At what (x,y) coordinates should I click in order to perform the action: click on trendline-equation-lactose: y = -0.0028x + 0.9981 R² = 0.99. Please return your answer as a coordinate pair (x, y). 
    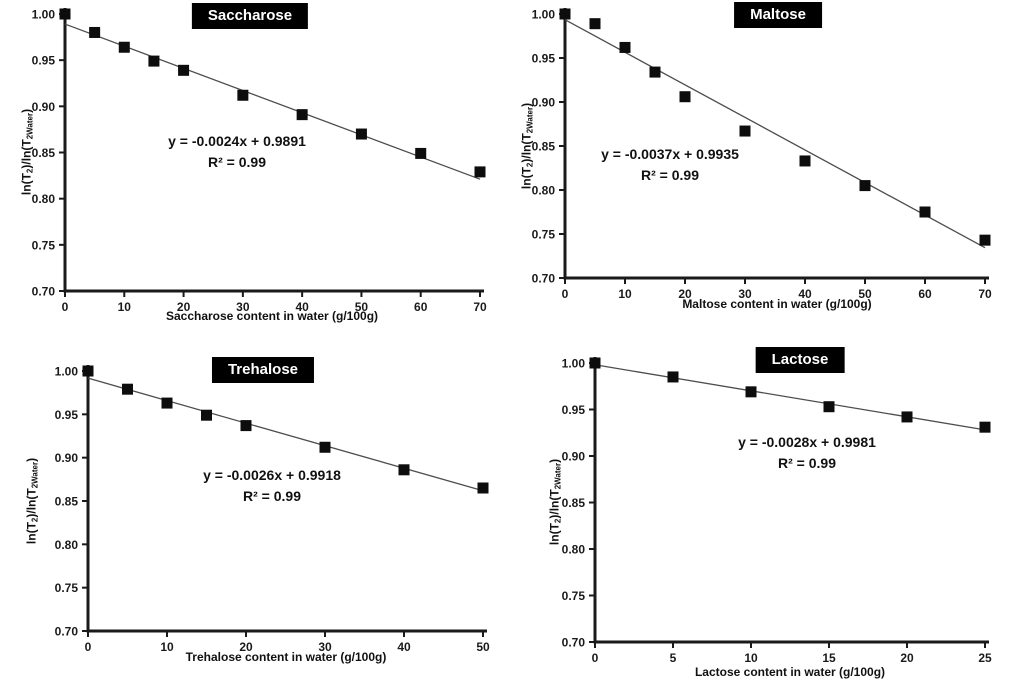
    Looking at the image, I should click on (807, 453).